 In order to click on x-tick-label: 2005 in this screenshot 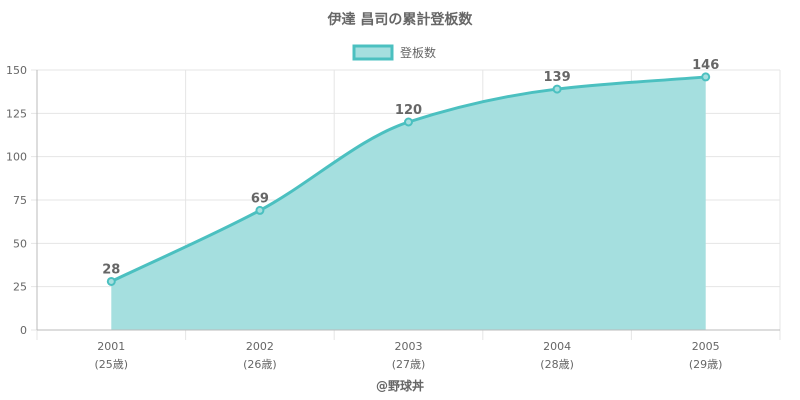, I will do `click(706, 346)`.